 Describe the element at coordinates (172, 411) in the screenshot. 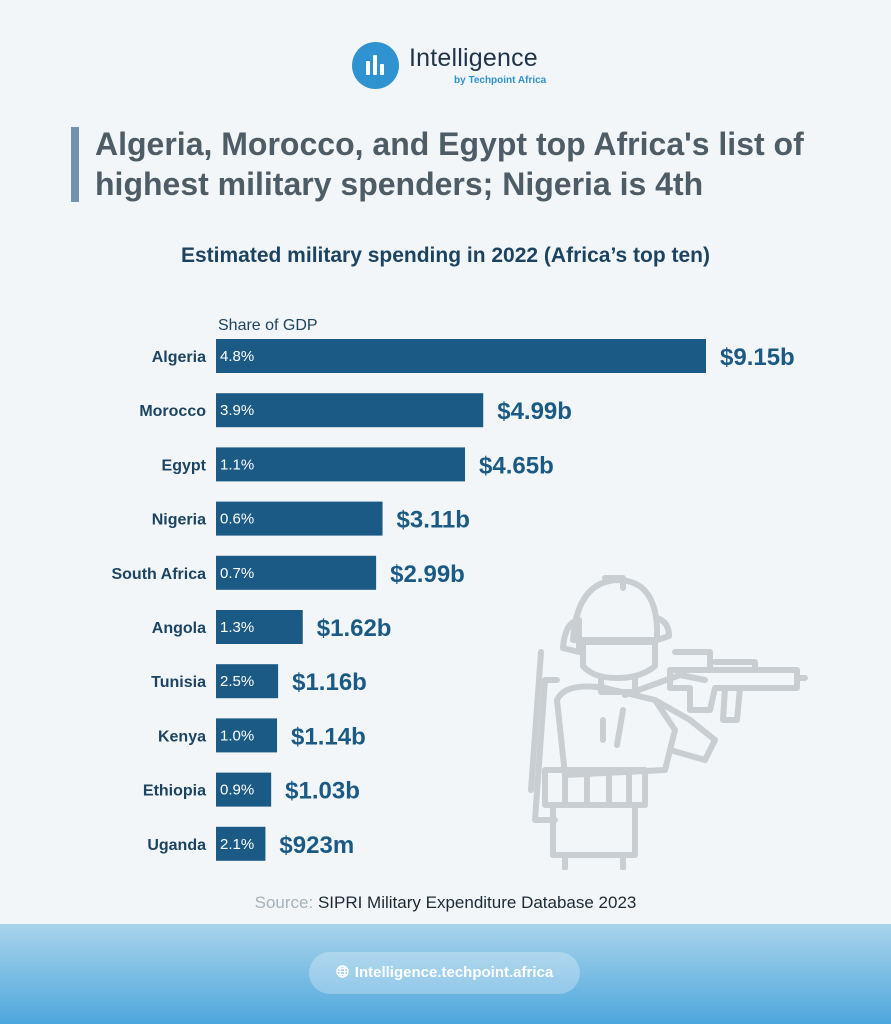

I see `category-label-morocco: Morocco` at that location.